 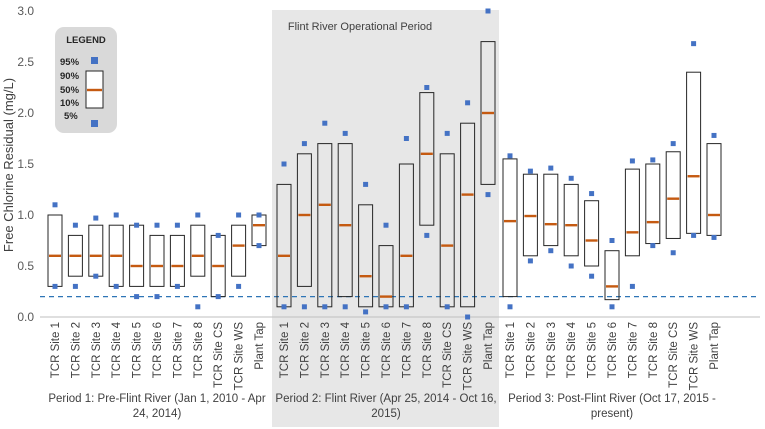 What do you see at coordinates (25, 113) in the screenshot?
I see `y-tick-label: 2.0` at bounding box center [25, 113].